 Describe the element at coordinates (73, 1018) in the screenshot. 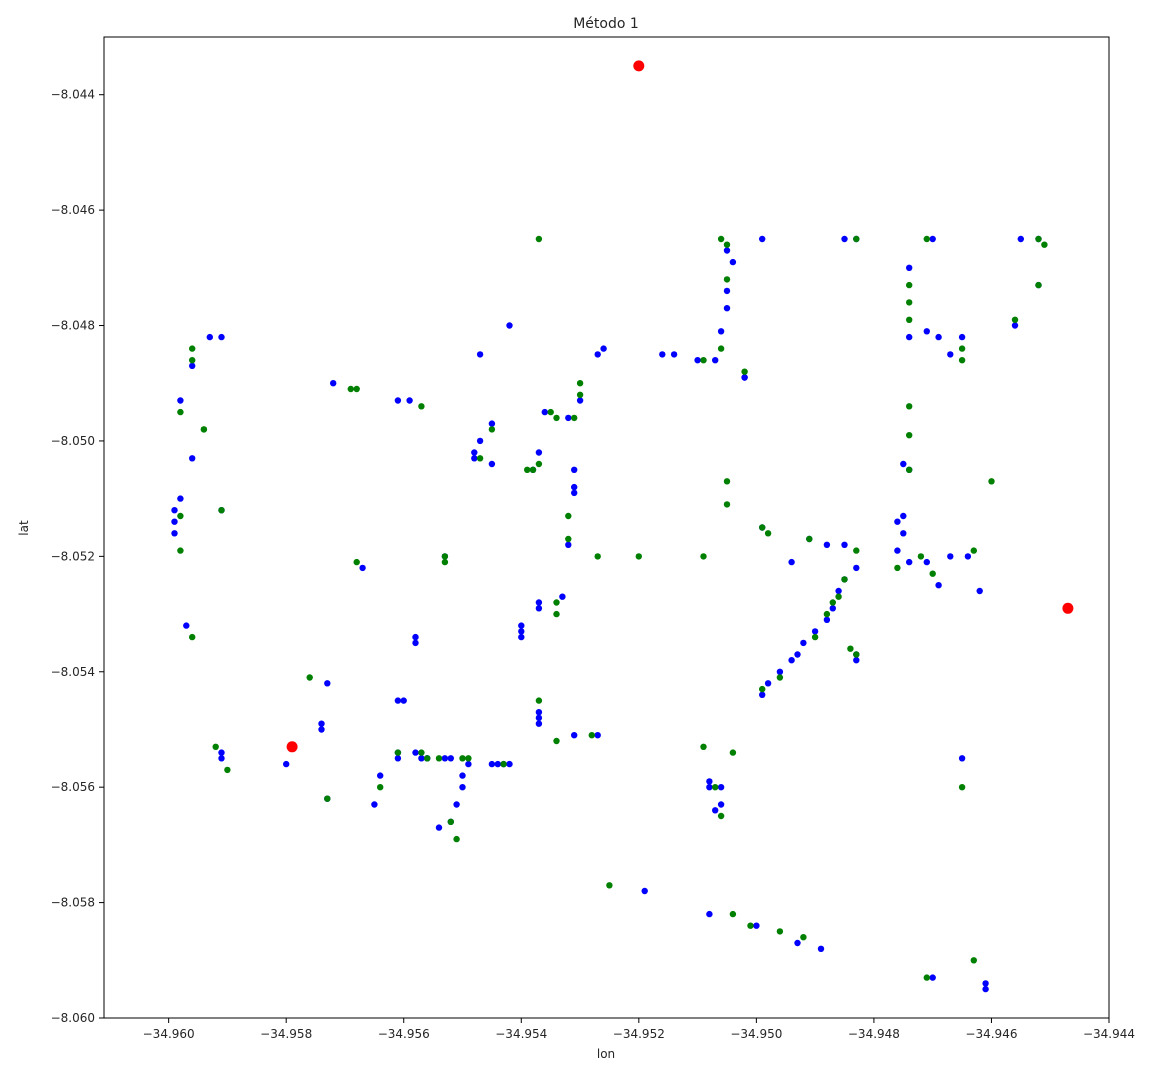

I see `y-tick-label: −8.060` at that location.